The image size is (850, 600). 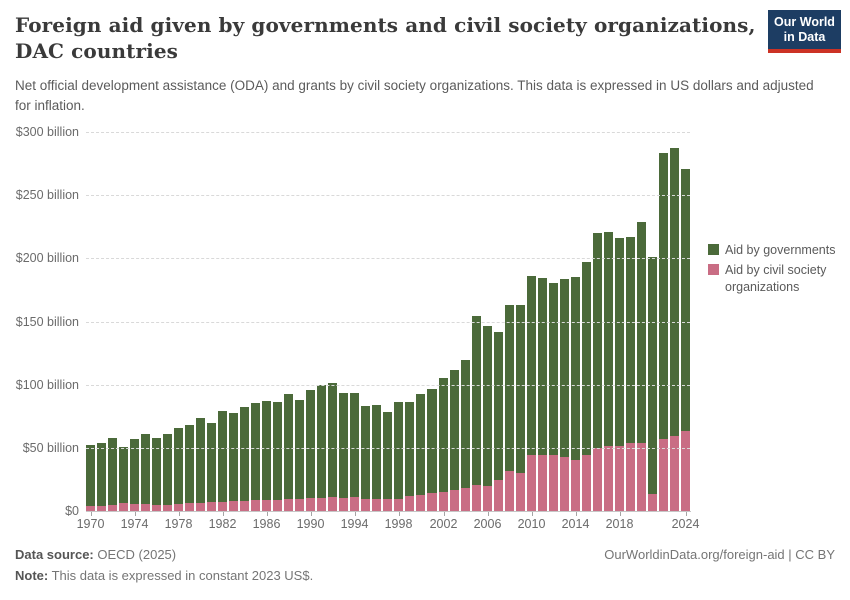 I want to click on y-axis-label-0: $0, so click(x=72, y=511).